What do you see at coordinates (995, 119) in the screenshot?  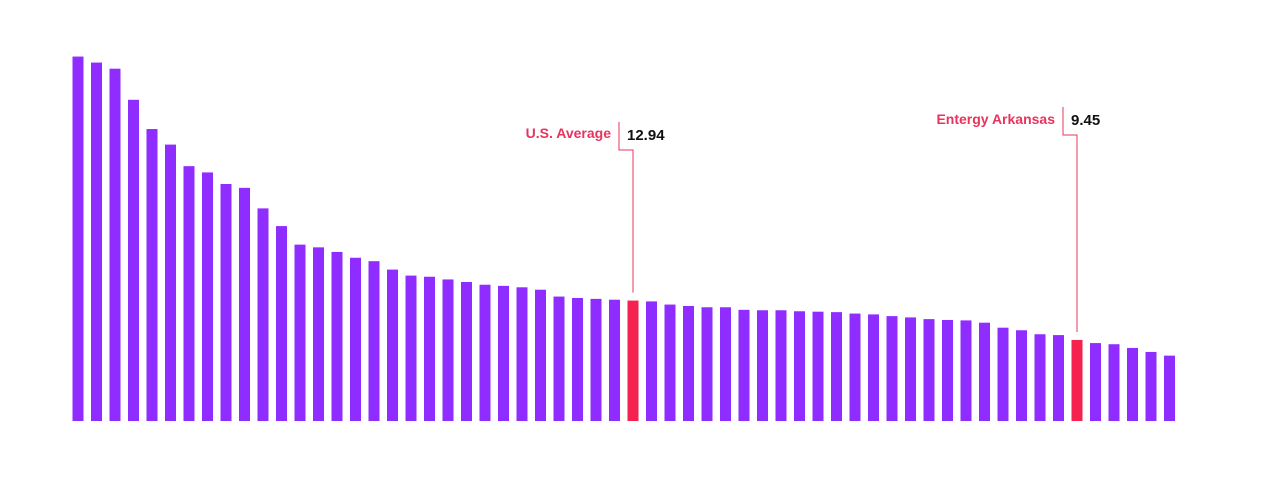 I see `callout-label: Entergy Arkansas` at bounding box center [995, 119].